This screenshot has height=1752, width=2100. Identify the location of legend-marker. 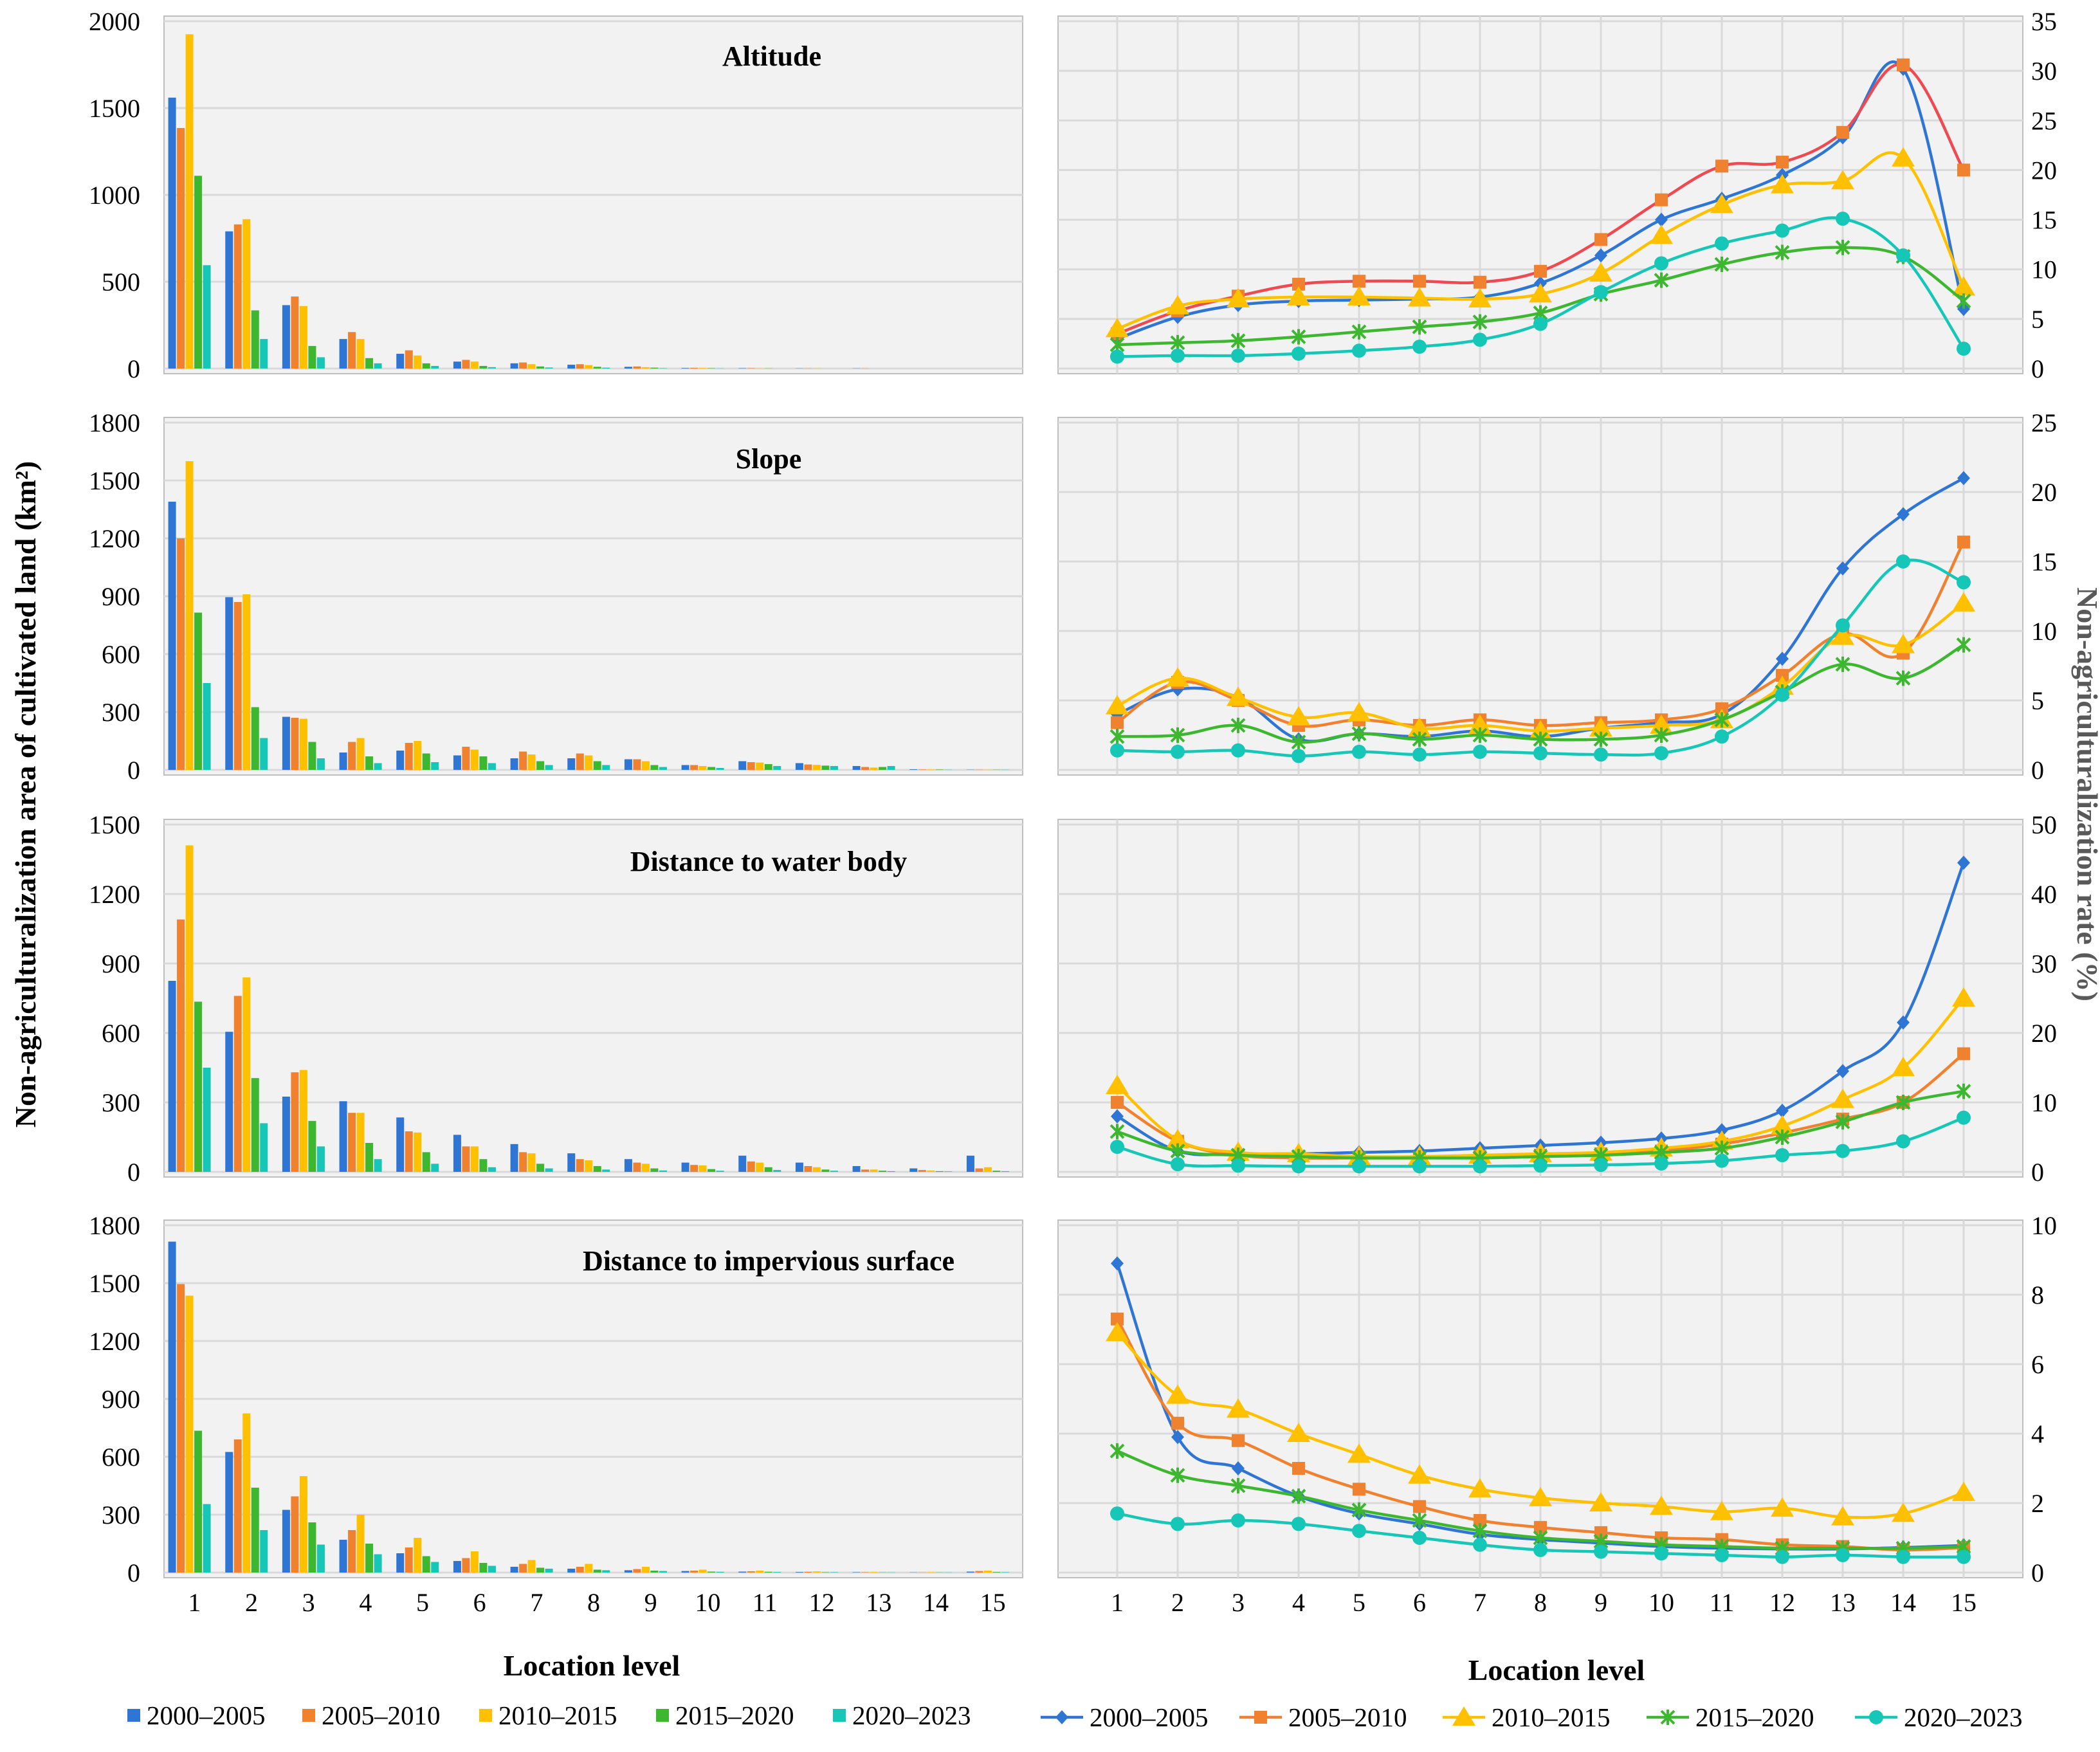
(1463, 1716).